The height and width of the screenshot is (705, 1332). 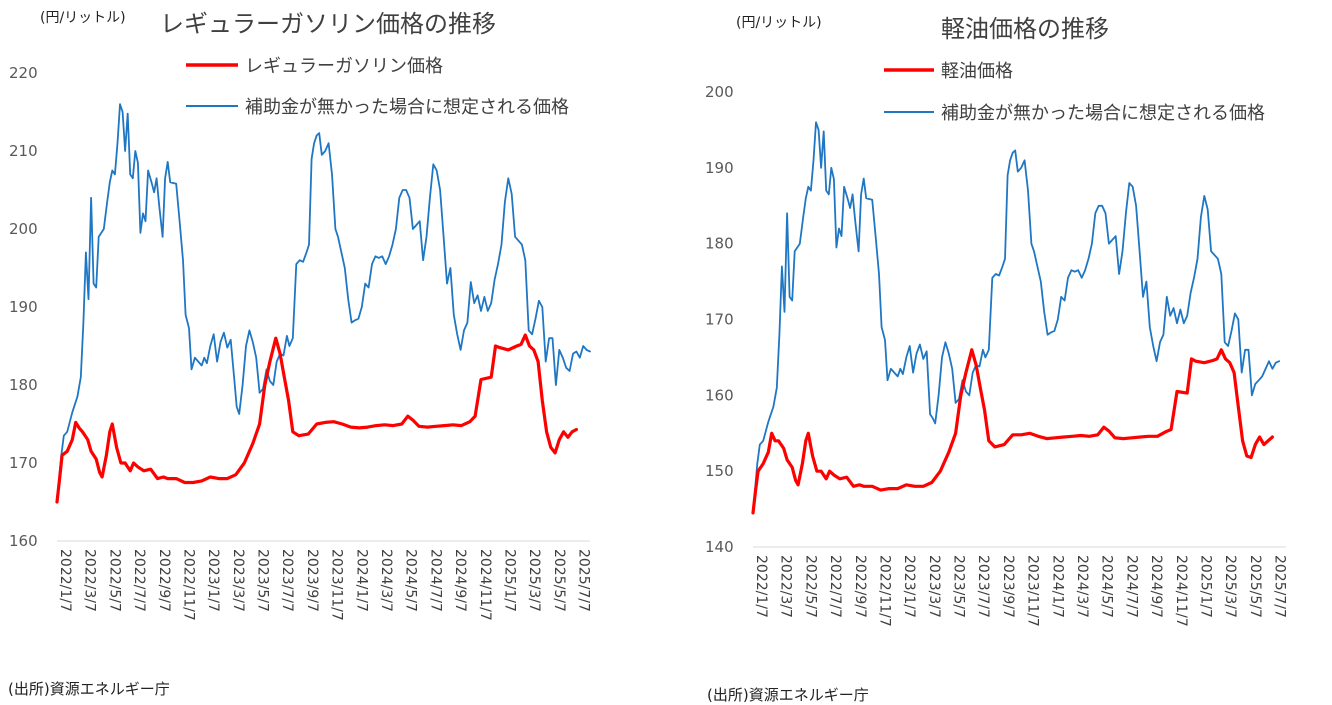 What do you see at coordinates (788, 695) in the screenshot?
I see `diesel-source: (出所)資源エネルギー庁` at bounding box center [788, 695].